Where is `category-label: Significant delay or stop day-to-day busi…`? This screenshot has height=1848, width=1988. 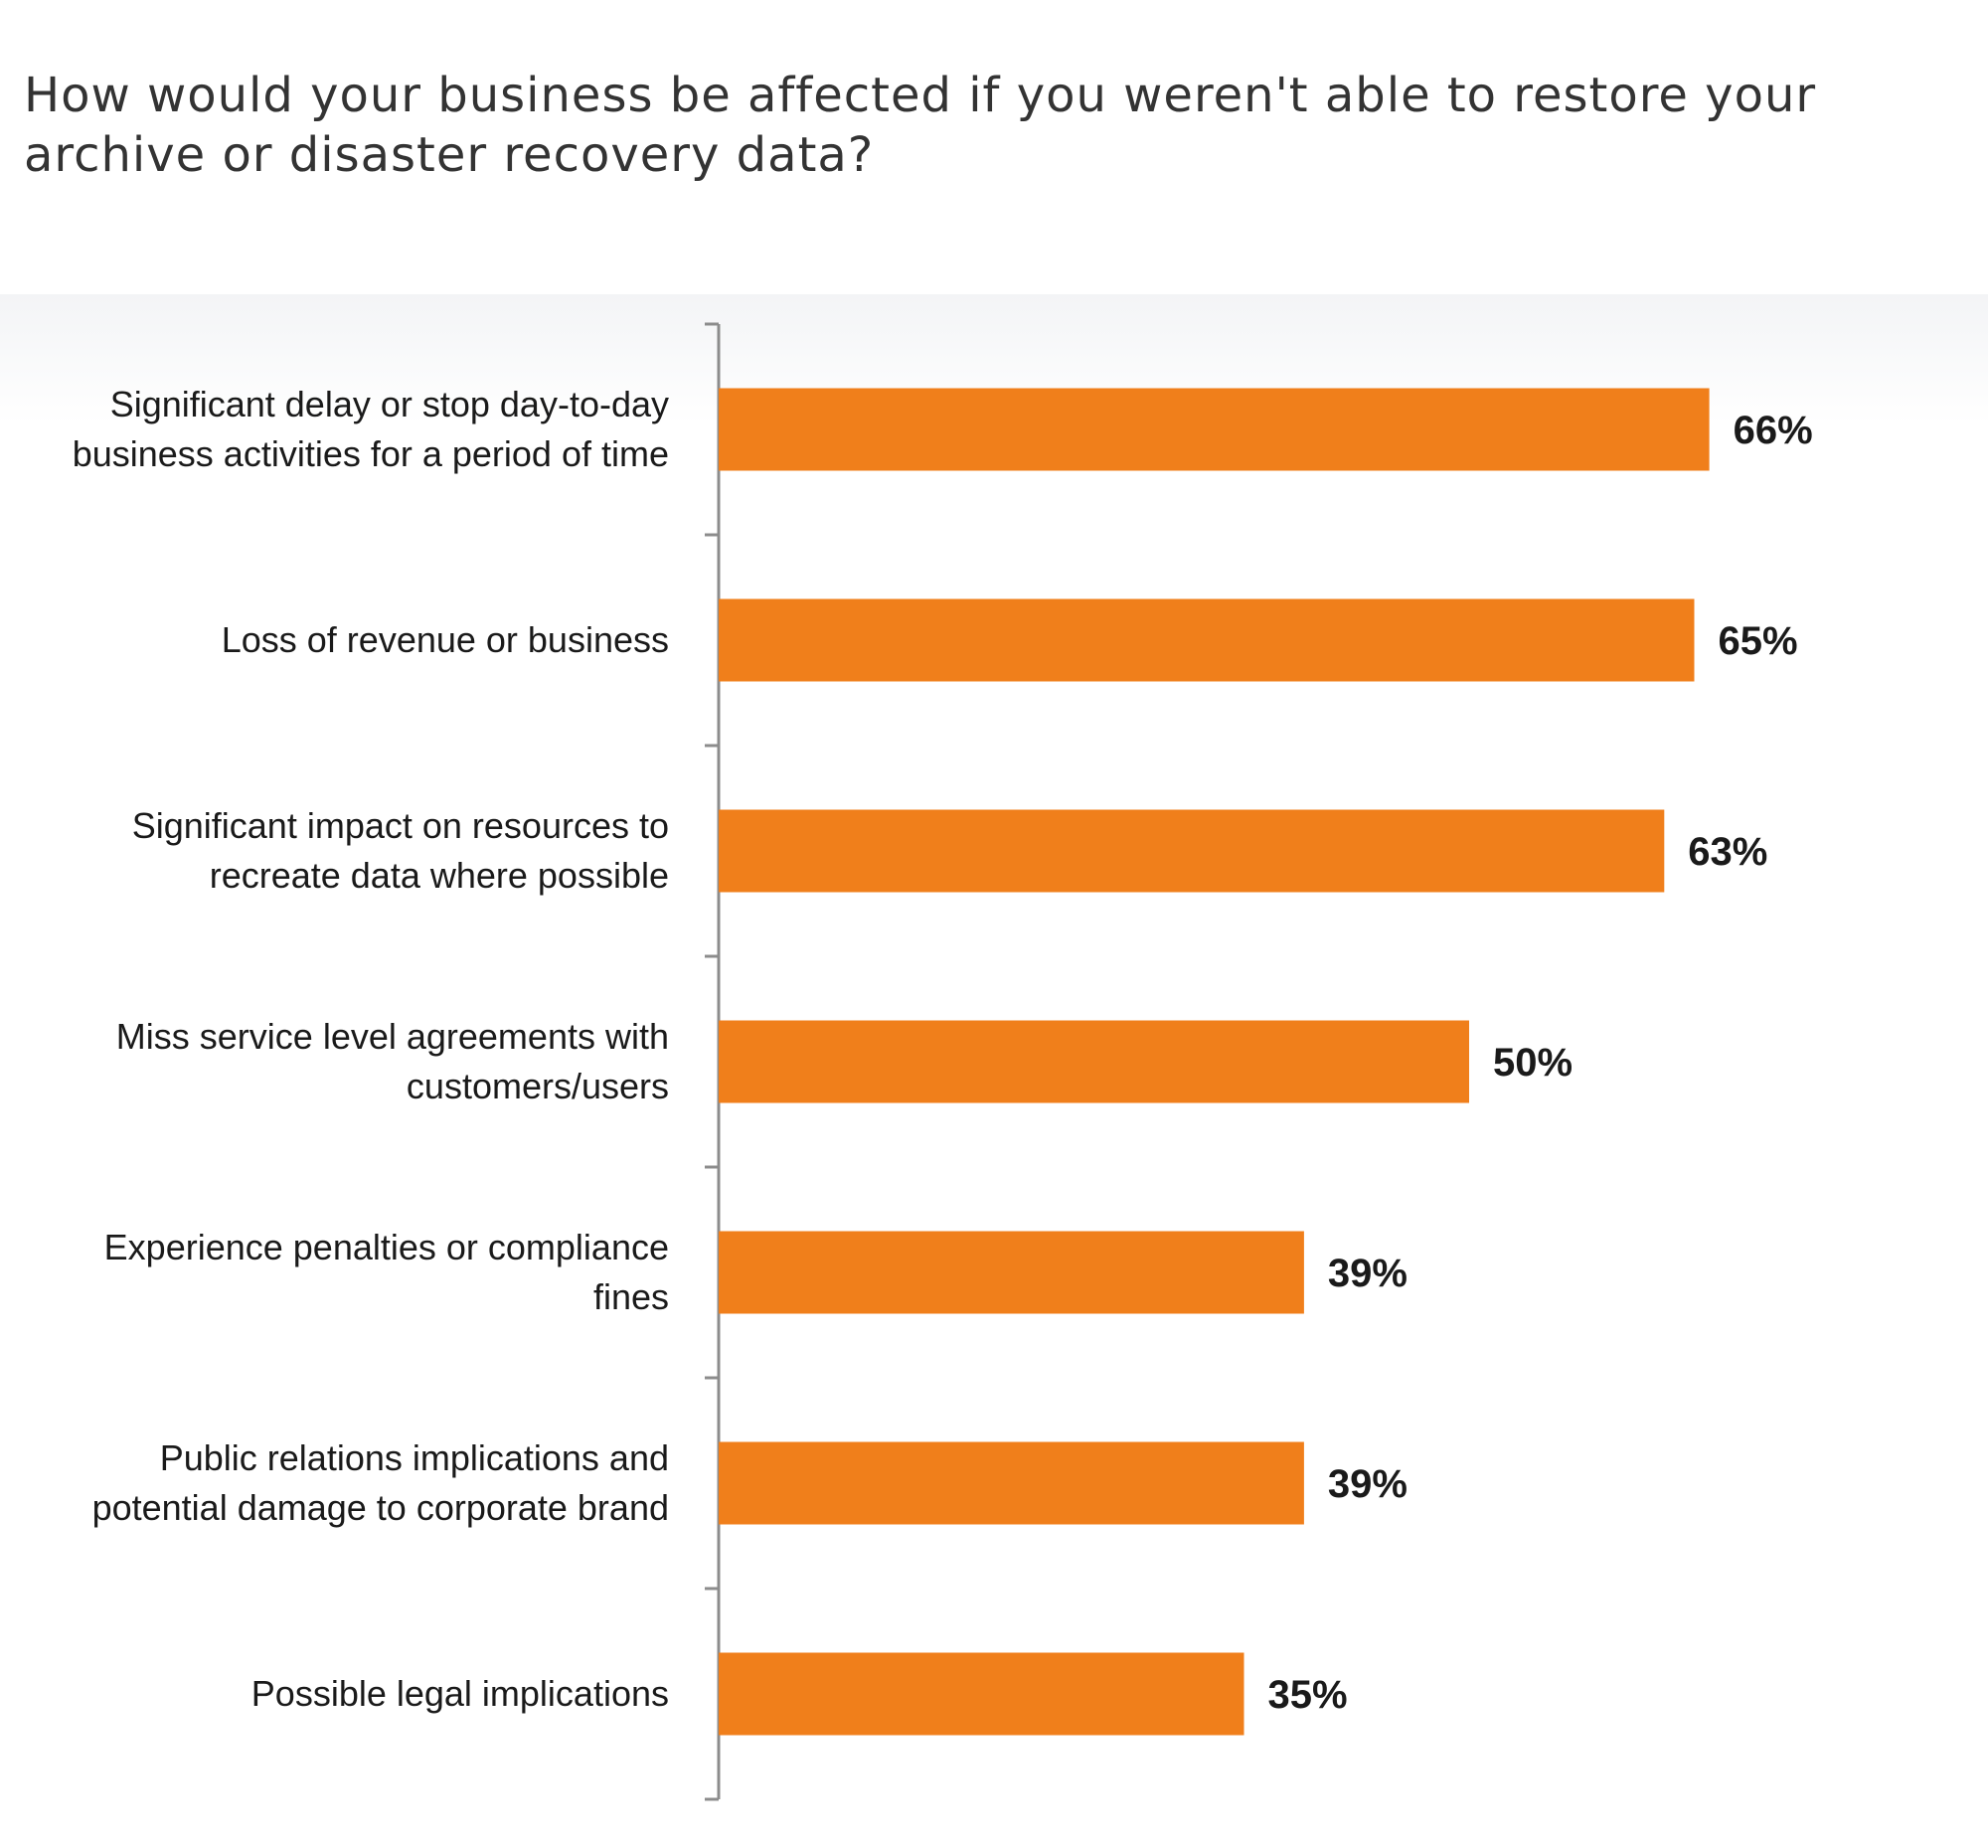 category-label: Significant delay or stop day-to-day busi… is located at coordinates (371, 429).